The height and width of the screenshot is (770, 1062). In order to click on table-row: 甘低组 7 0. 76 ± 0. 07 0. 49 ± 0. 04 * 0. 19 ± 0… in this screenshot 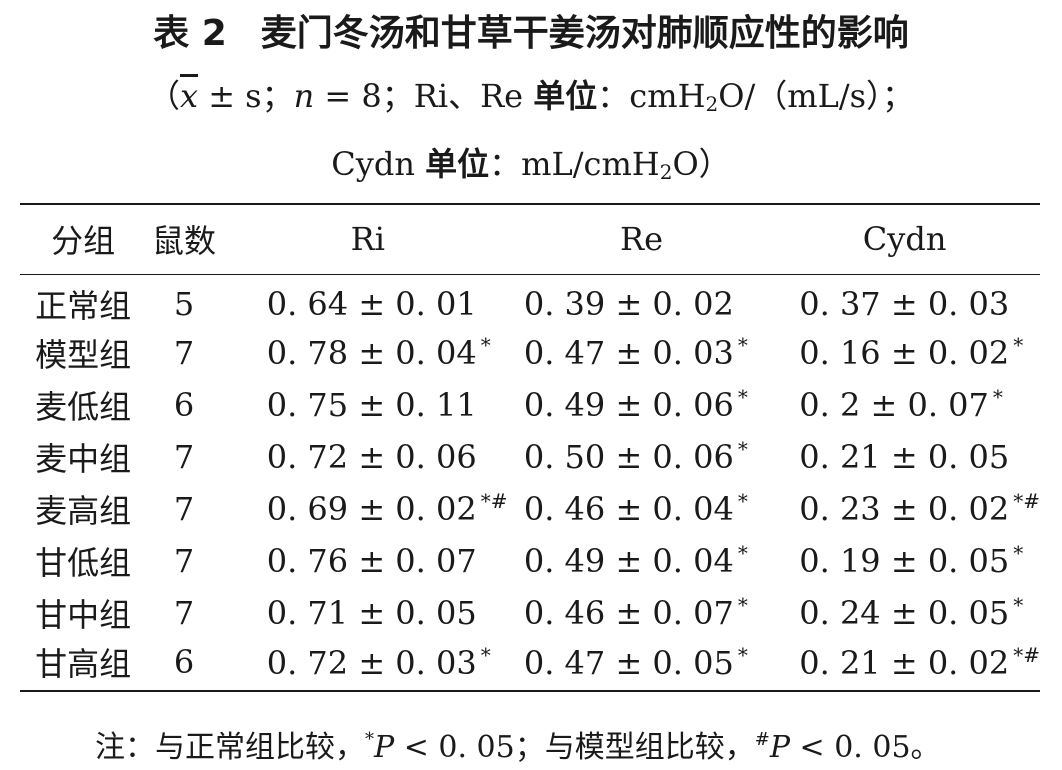, I will do `click(530, 561)`.